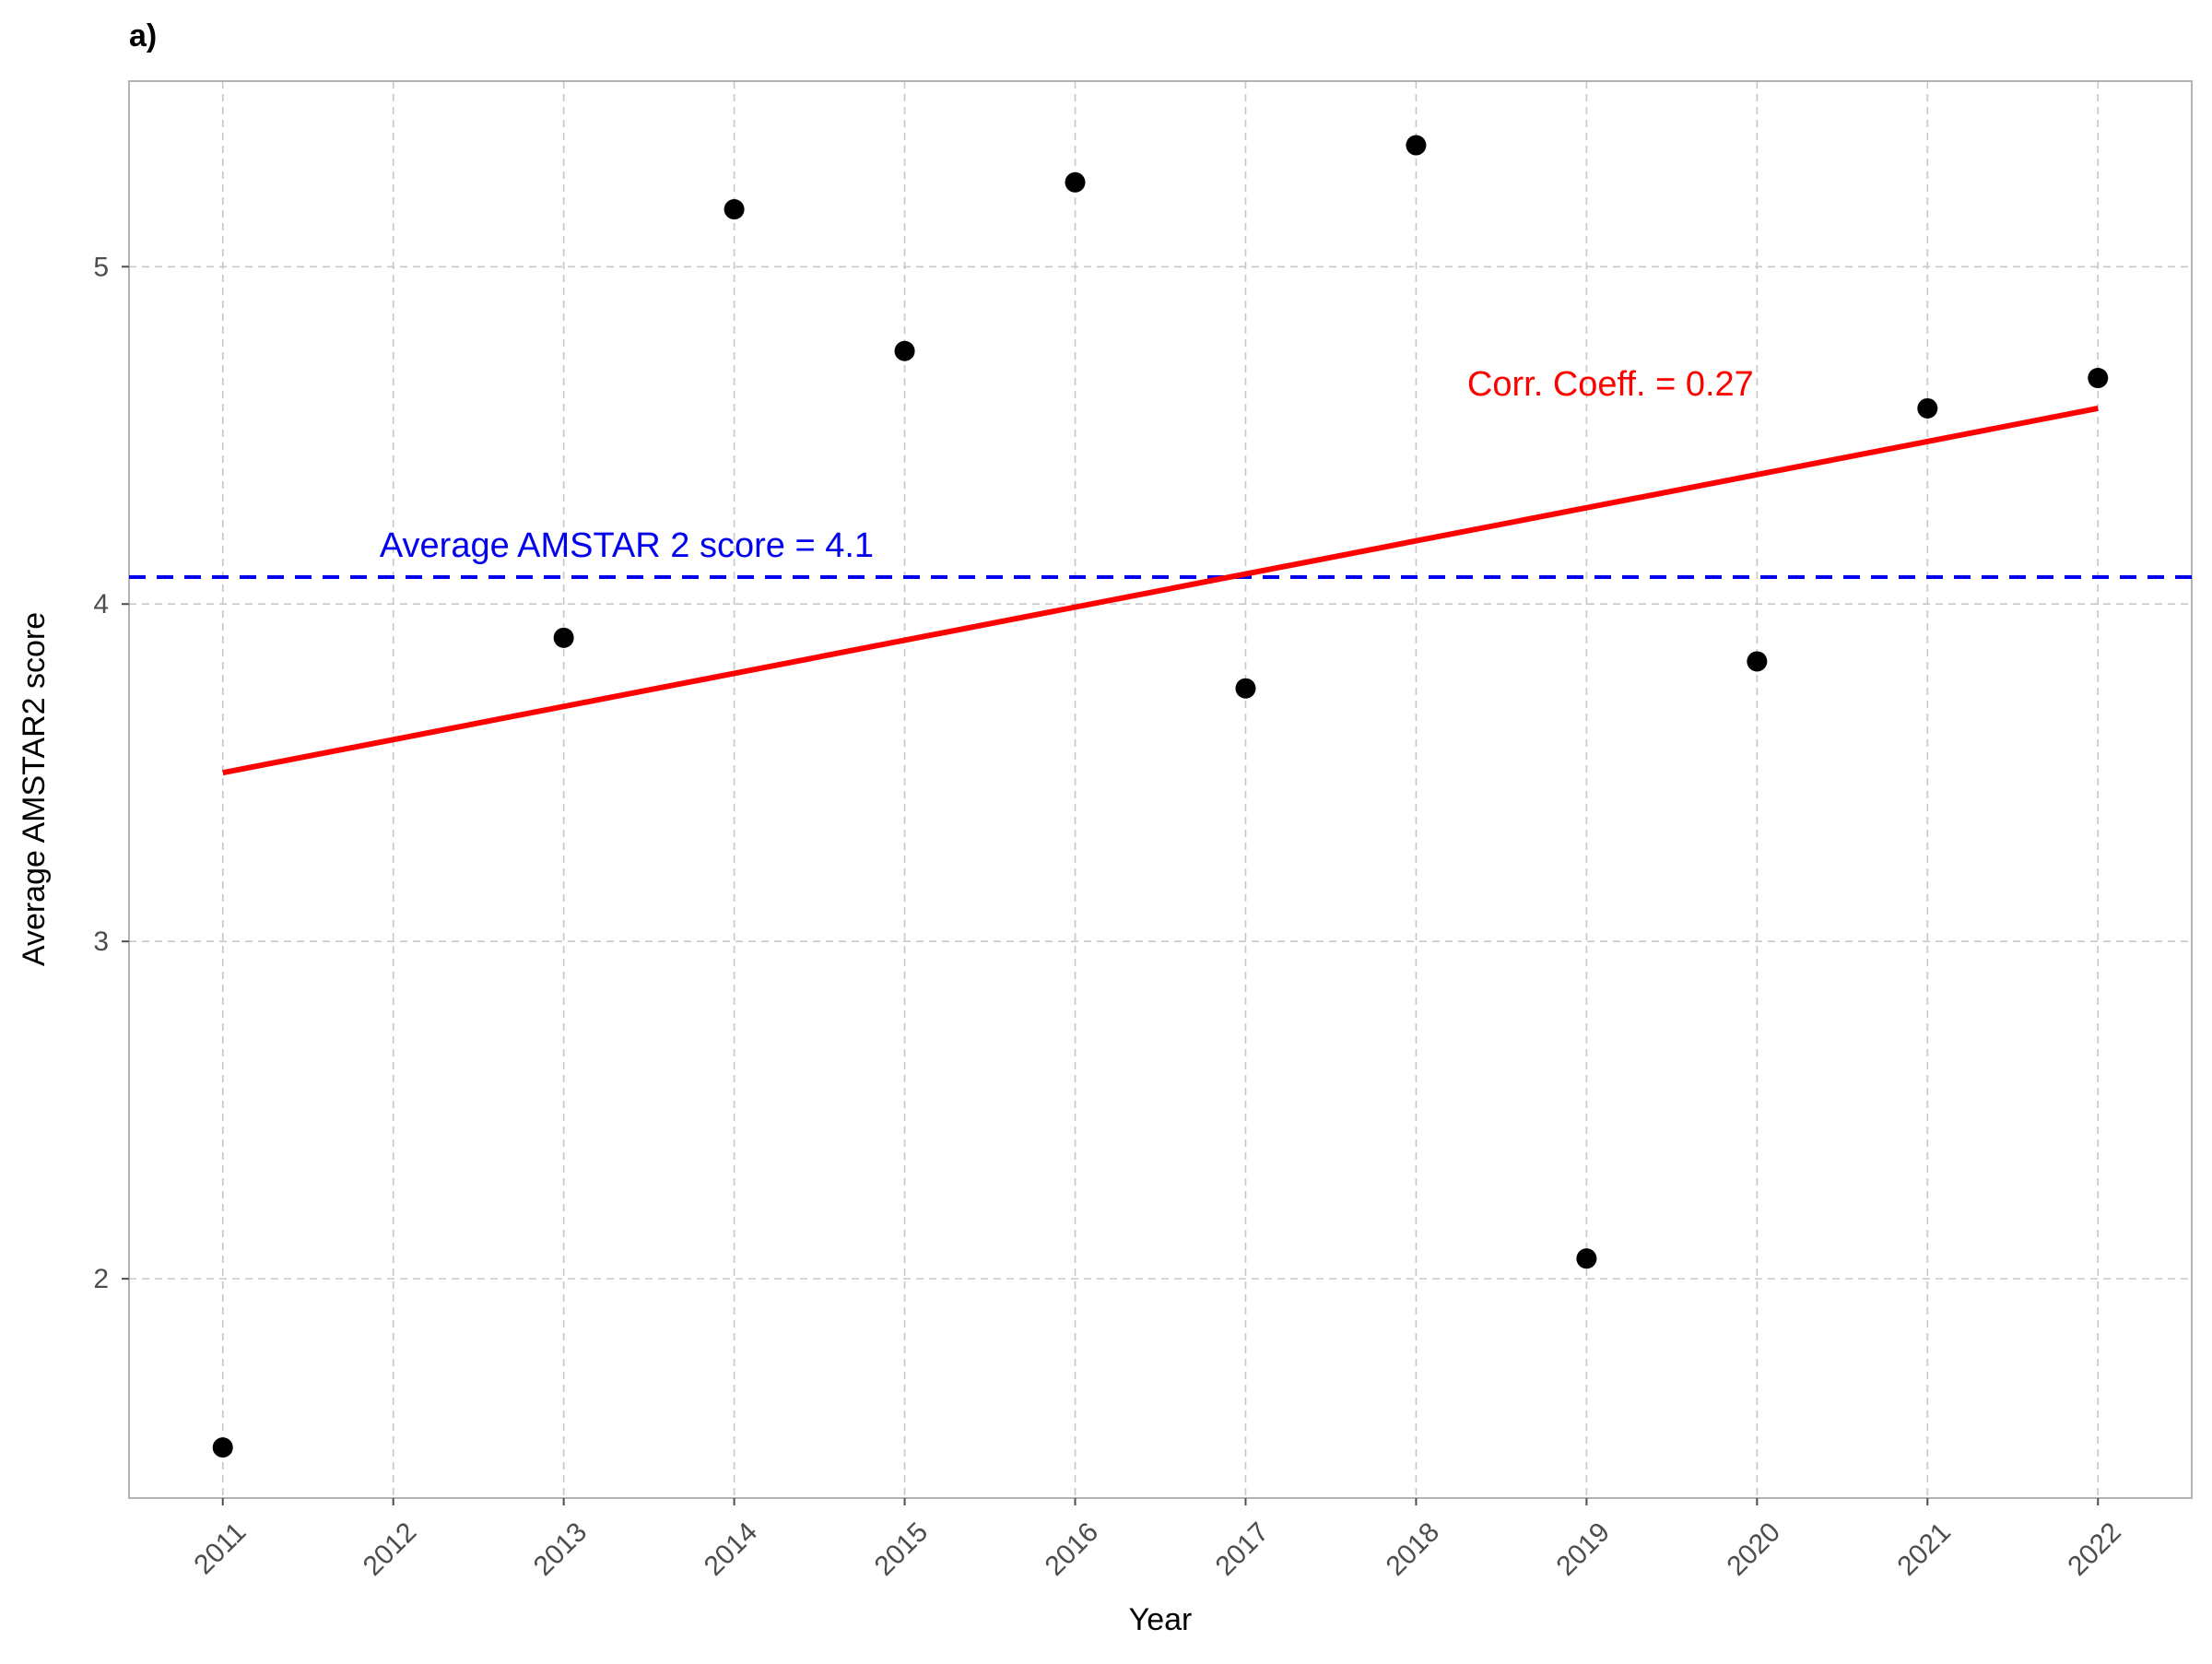  I want to click on data-point-2014, so click(734, 209).